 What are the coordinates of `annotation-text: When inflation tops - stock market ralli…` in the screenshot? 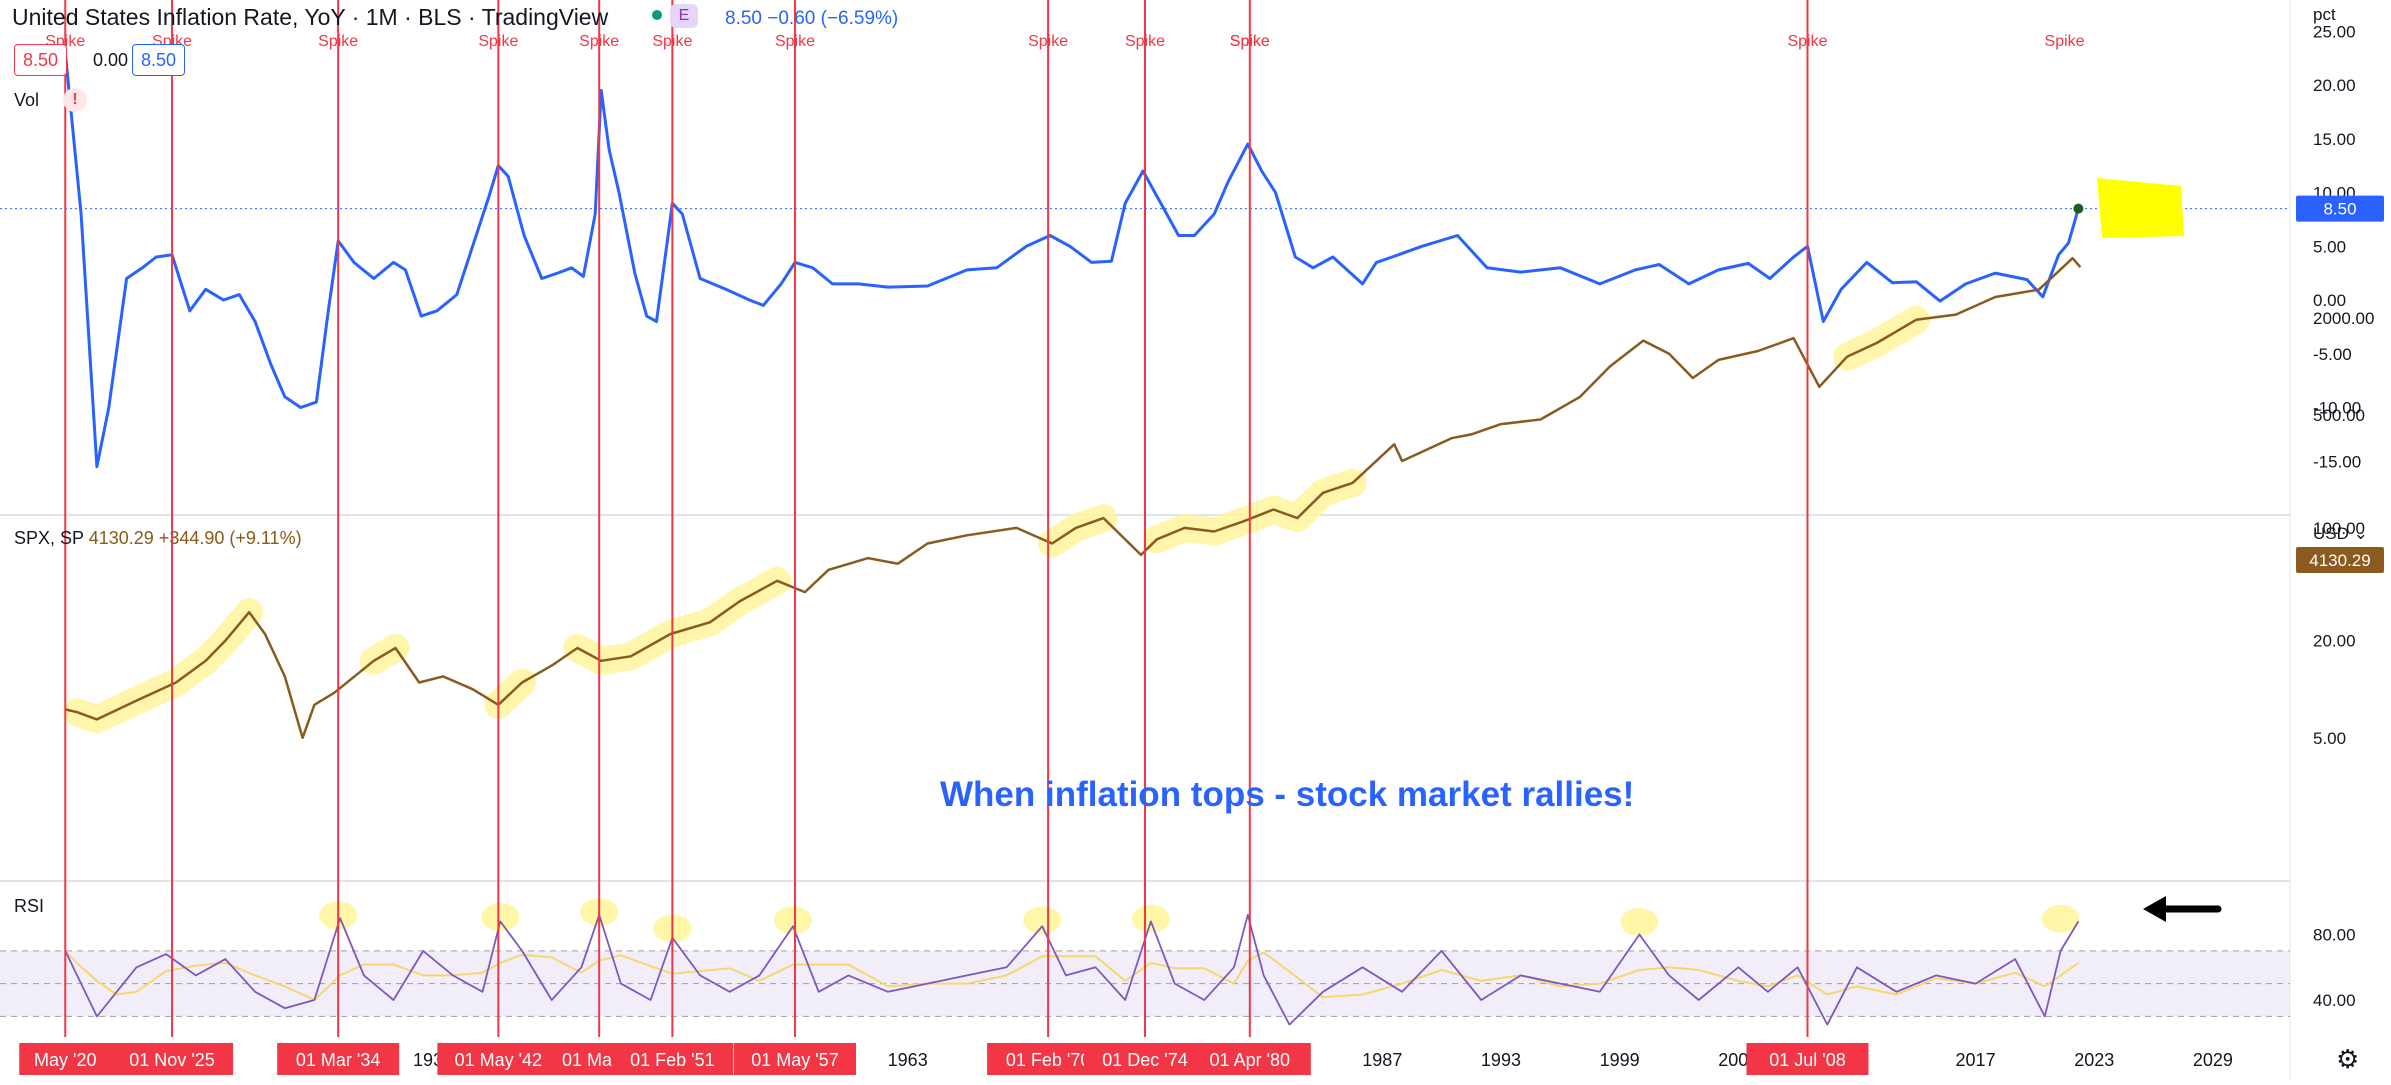 It's located at (1287, 794).